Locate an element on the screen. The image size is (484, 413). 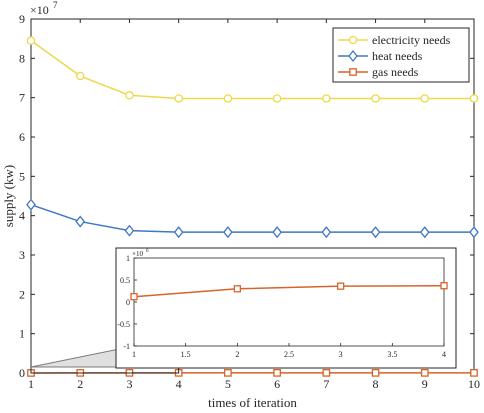
inset-y-tick-label: 0.5 is located at coordinates (125, 280).